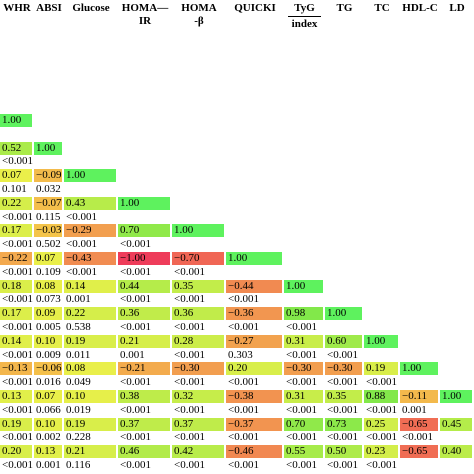 The image size is (474, 474). I want to click on p-cell: 0.073, so click(48, 299).